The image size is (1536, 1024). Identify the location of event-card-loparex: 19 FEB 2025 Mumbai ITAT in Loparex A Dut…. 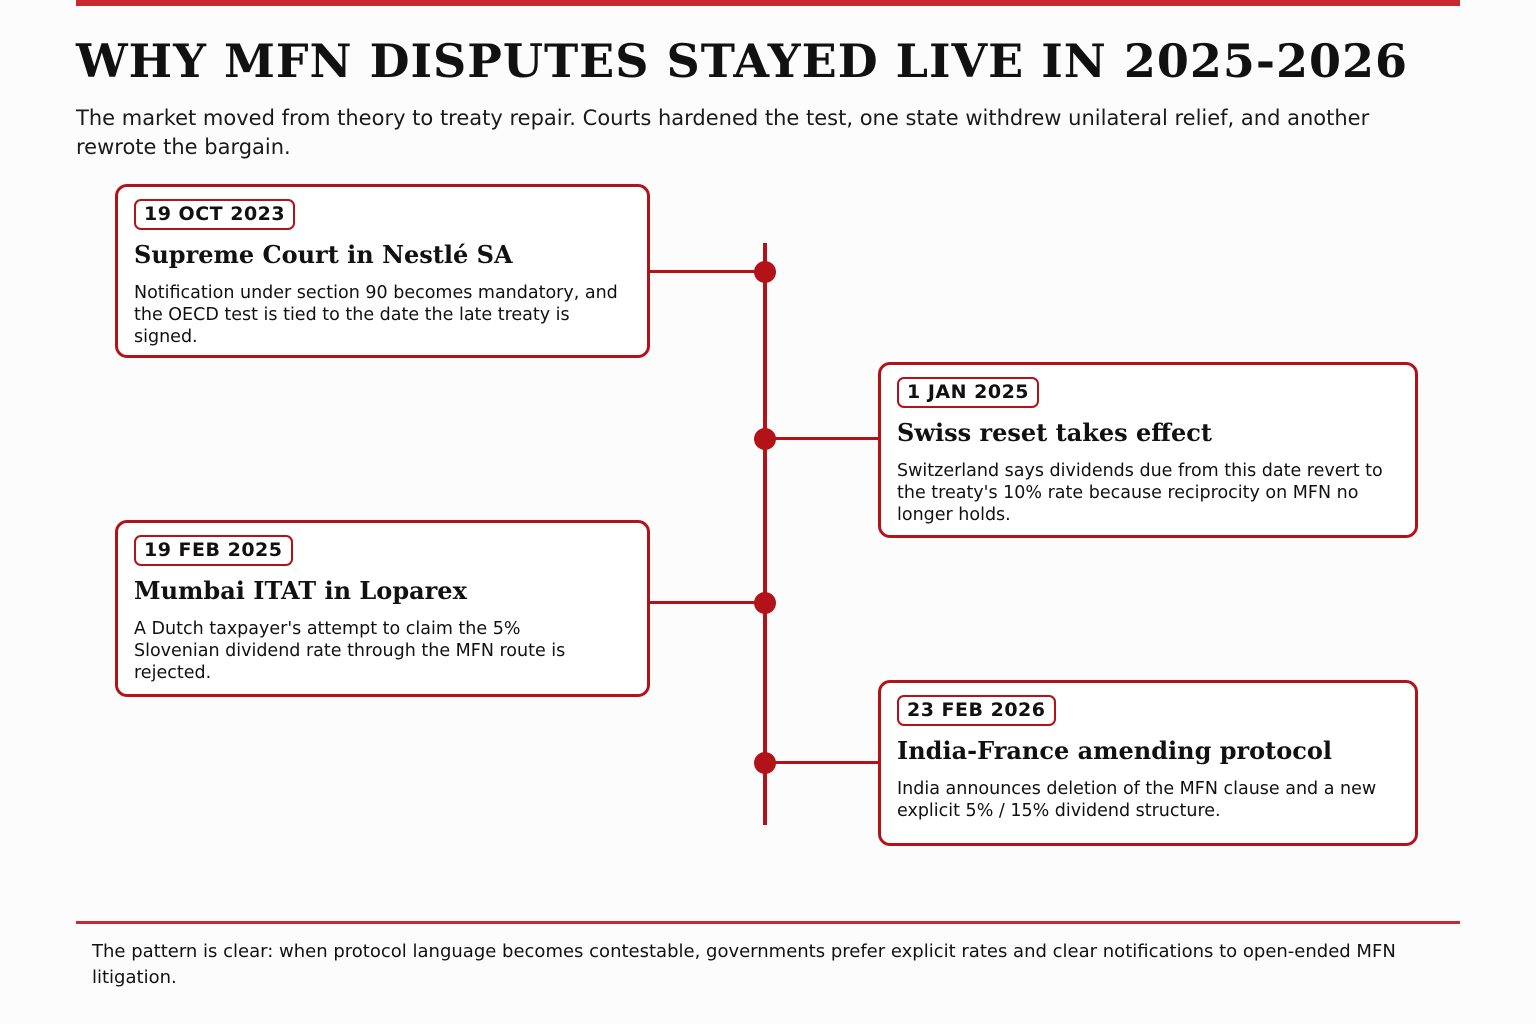
(382, 608).